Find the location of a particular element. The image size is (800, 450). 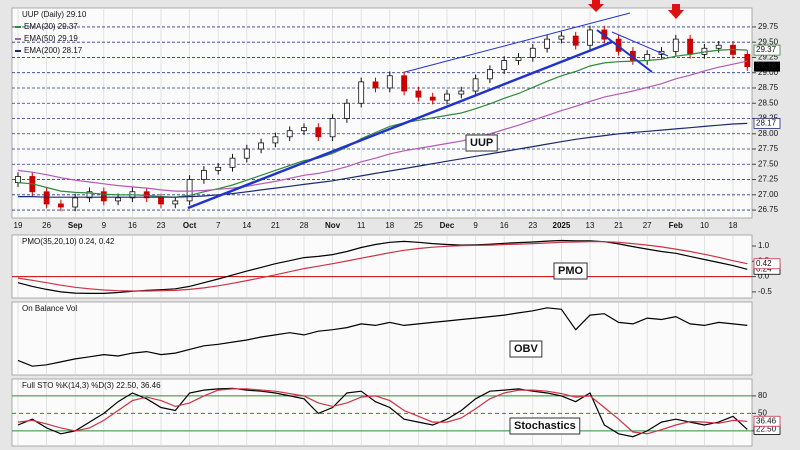

x-tick-label: Nov is located at coordinates (333, 225).